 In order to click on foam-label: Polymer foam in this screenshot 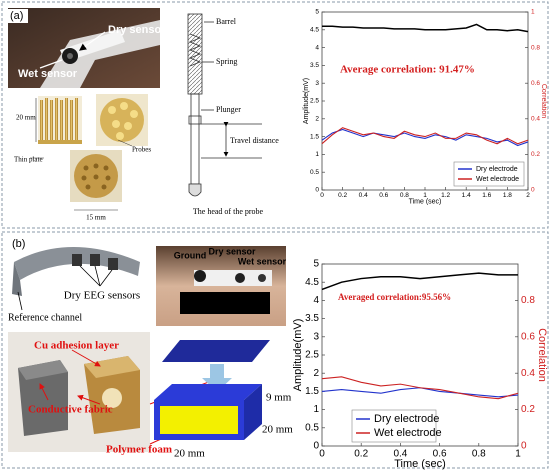, I will do `click(139, 450)`.